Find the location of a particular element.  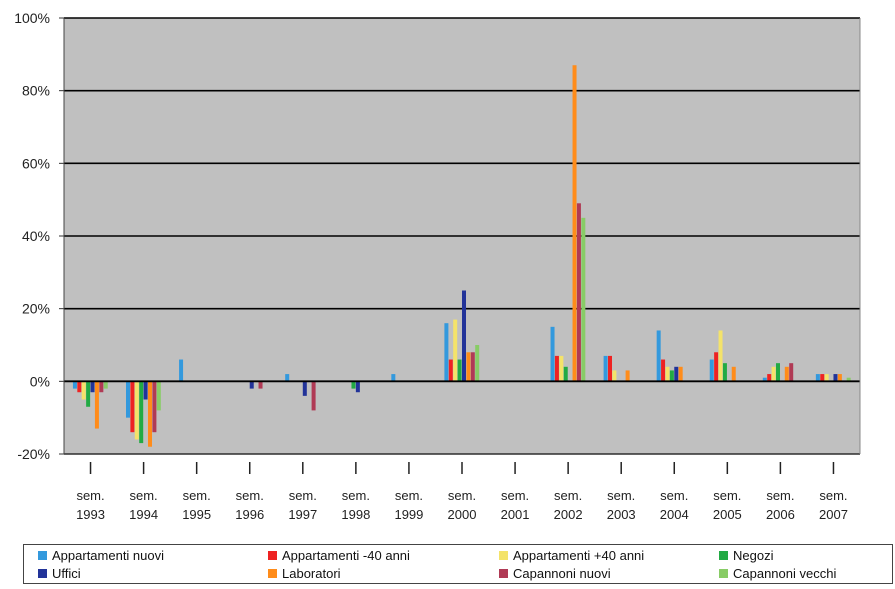

x-tick-label: sem. 1993 is located at coordinates (90, 505).